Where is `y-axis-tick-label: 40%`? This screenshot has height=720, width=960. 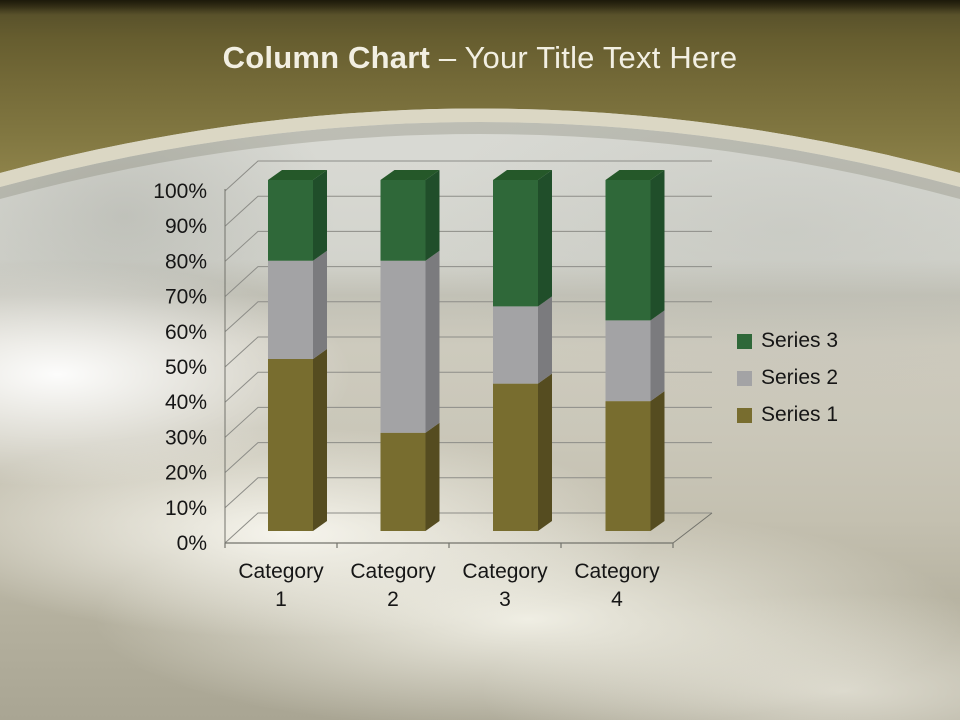 y-axis-tick-label: 40% is located at coordinates (186, 402).